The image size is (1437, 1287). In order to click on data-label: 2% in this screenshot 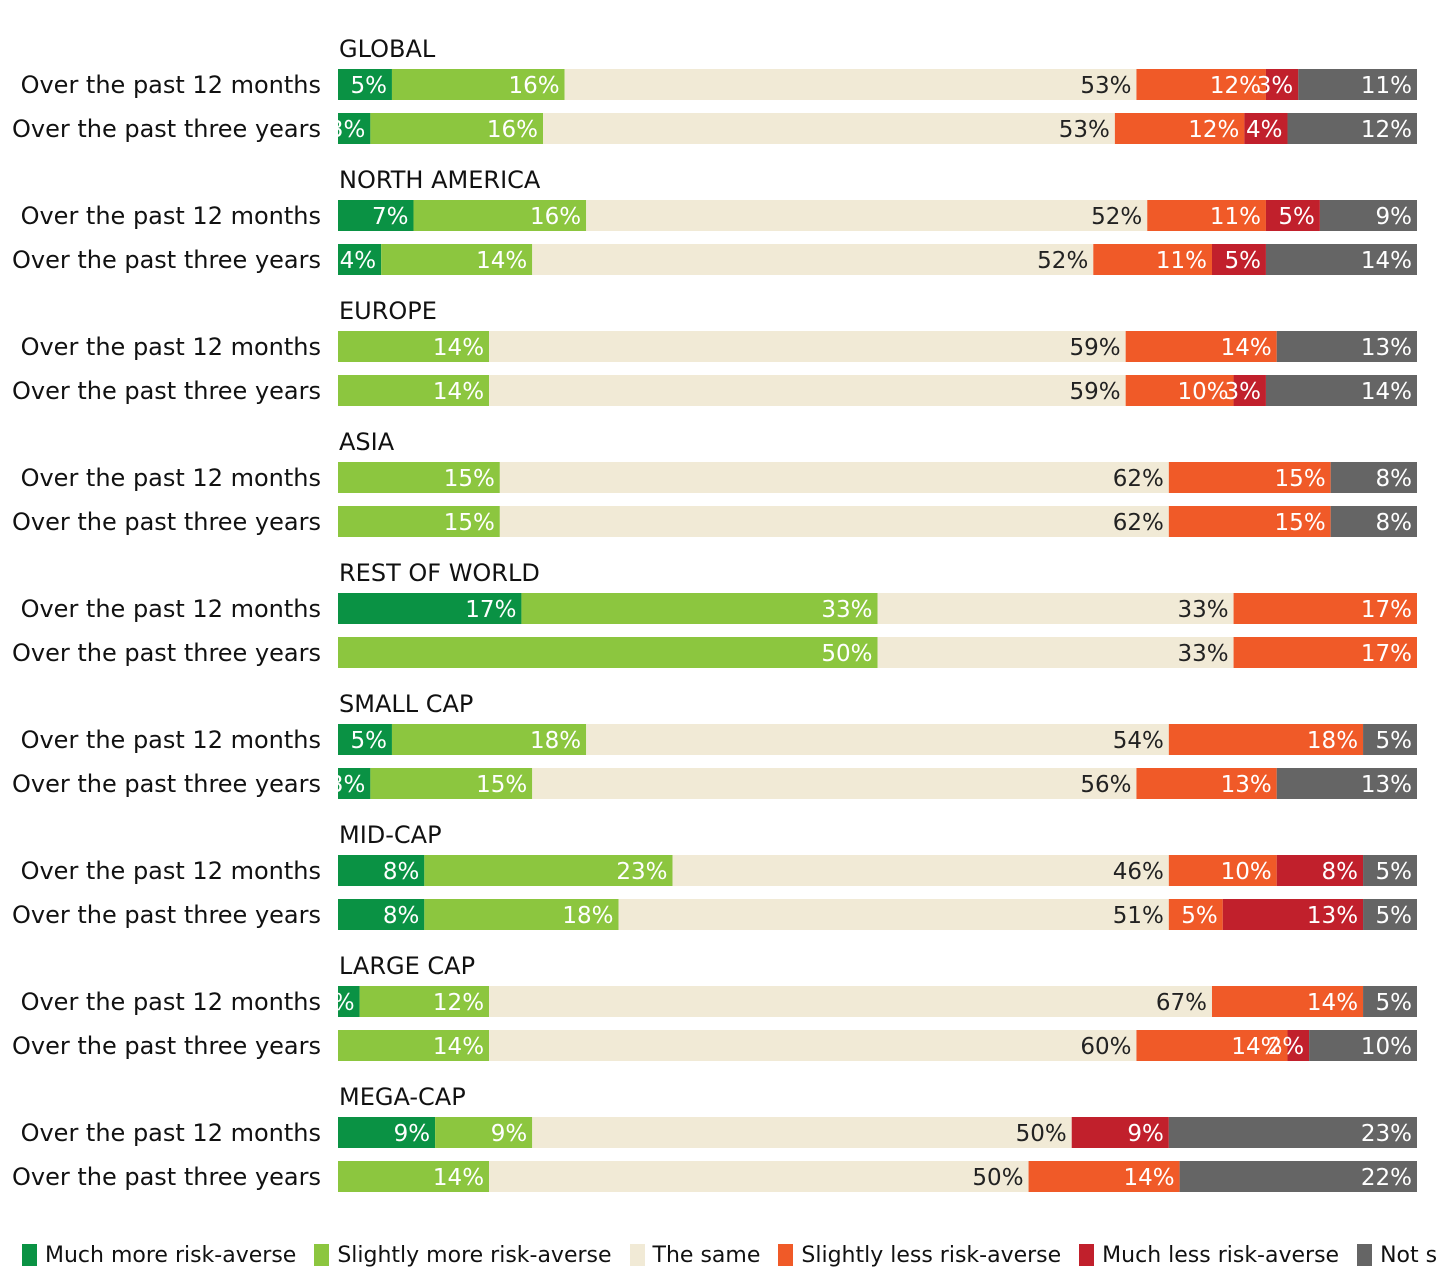, I will do `click(336, 1003)`.